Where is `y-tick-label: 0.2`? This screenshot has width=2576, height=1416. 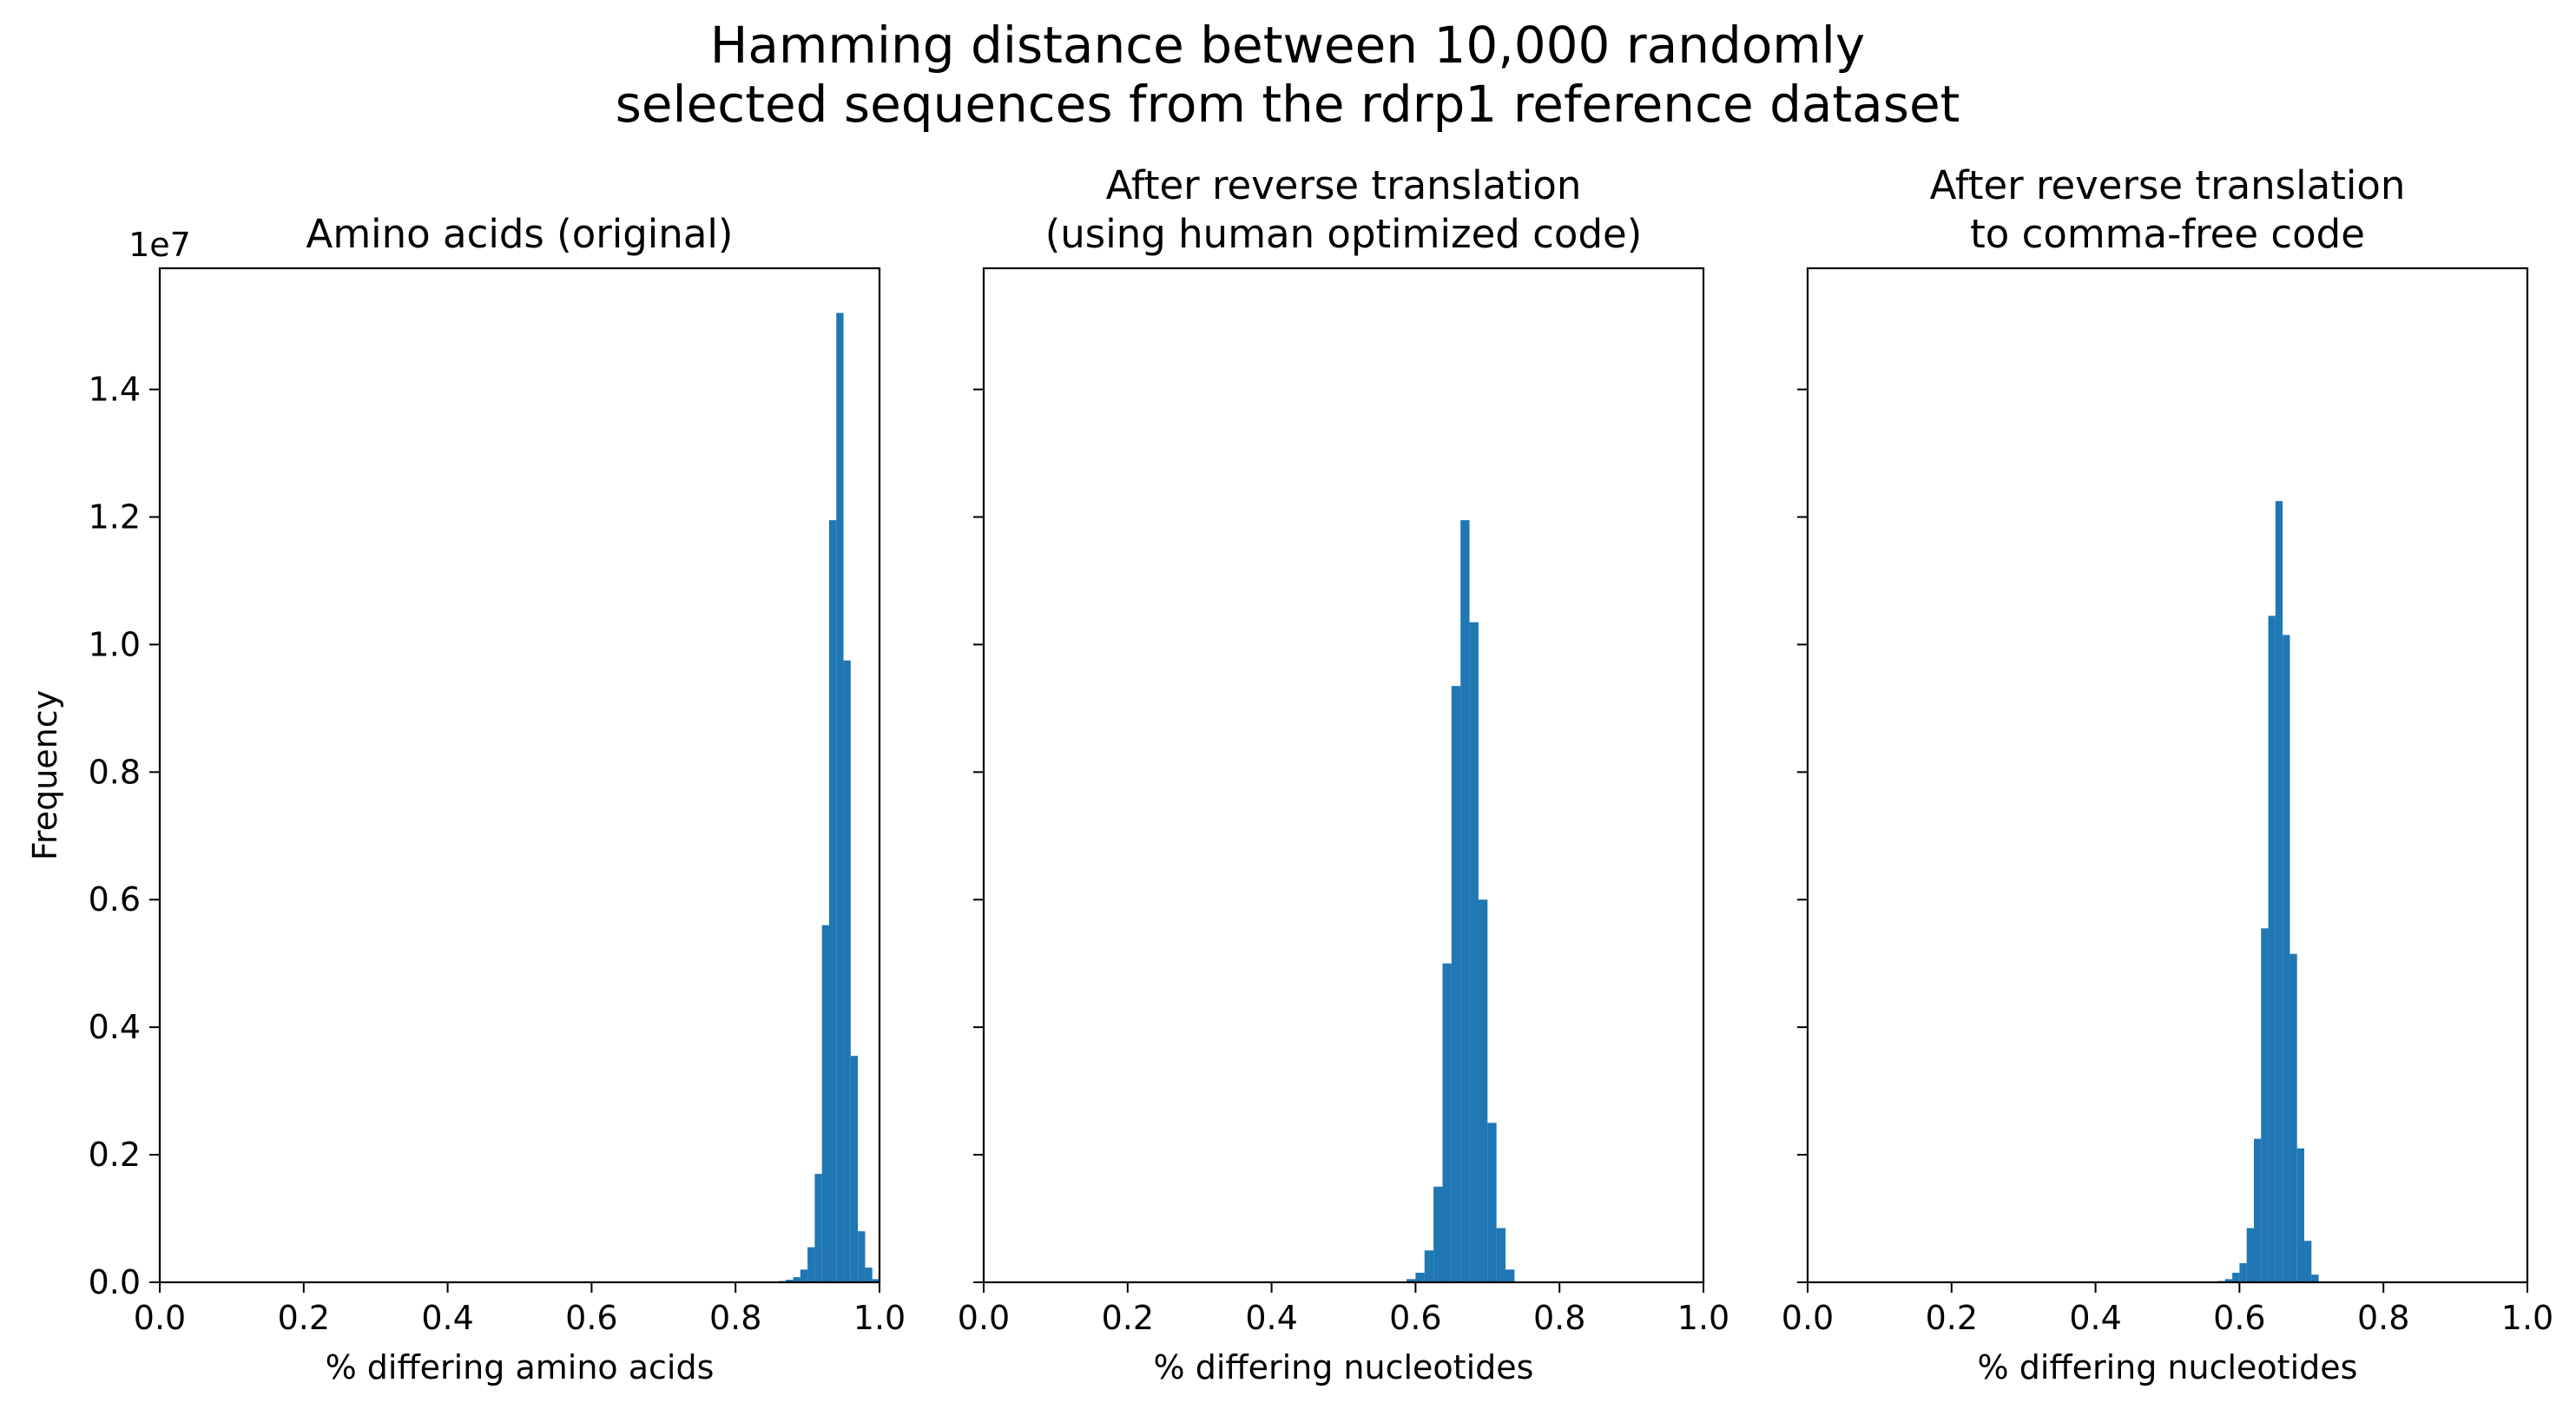
y-tick-label: 0.2 is located at coordinates (115, 1155).